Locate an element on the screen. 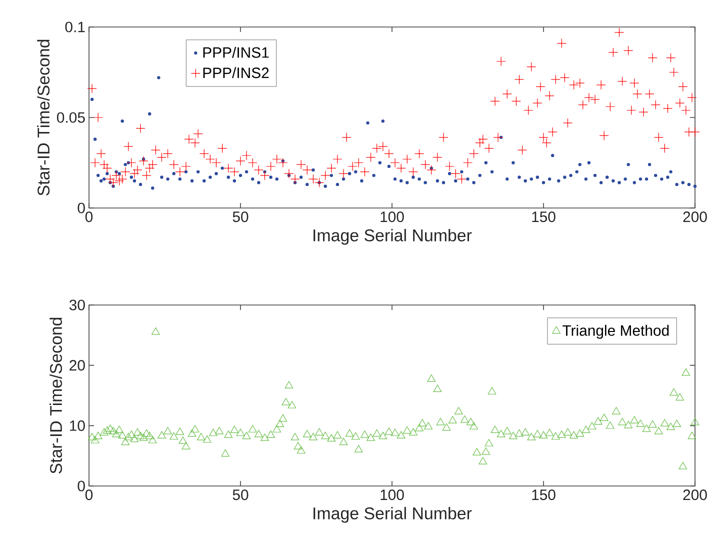  y-tick-label: 0.1 is located at coordinates (75, 27).